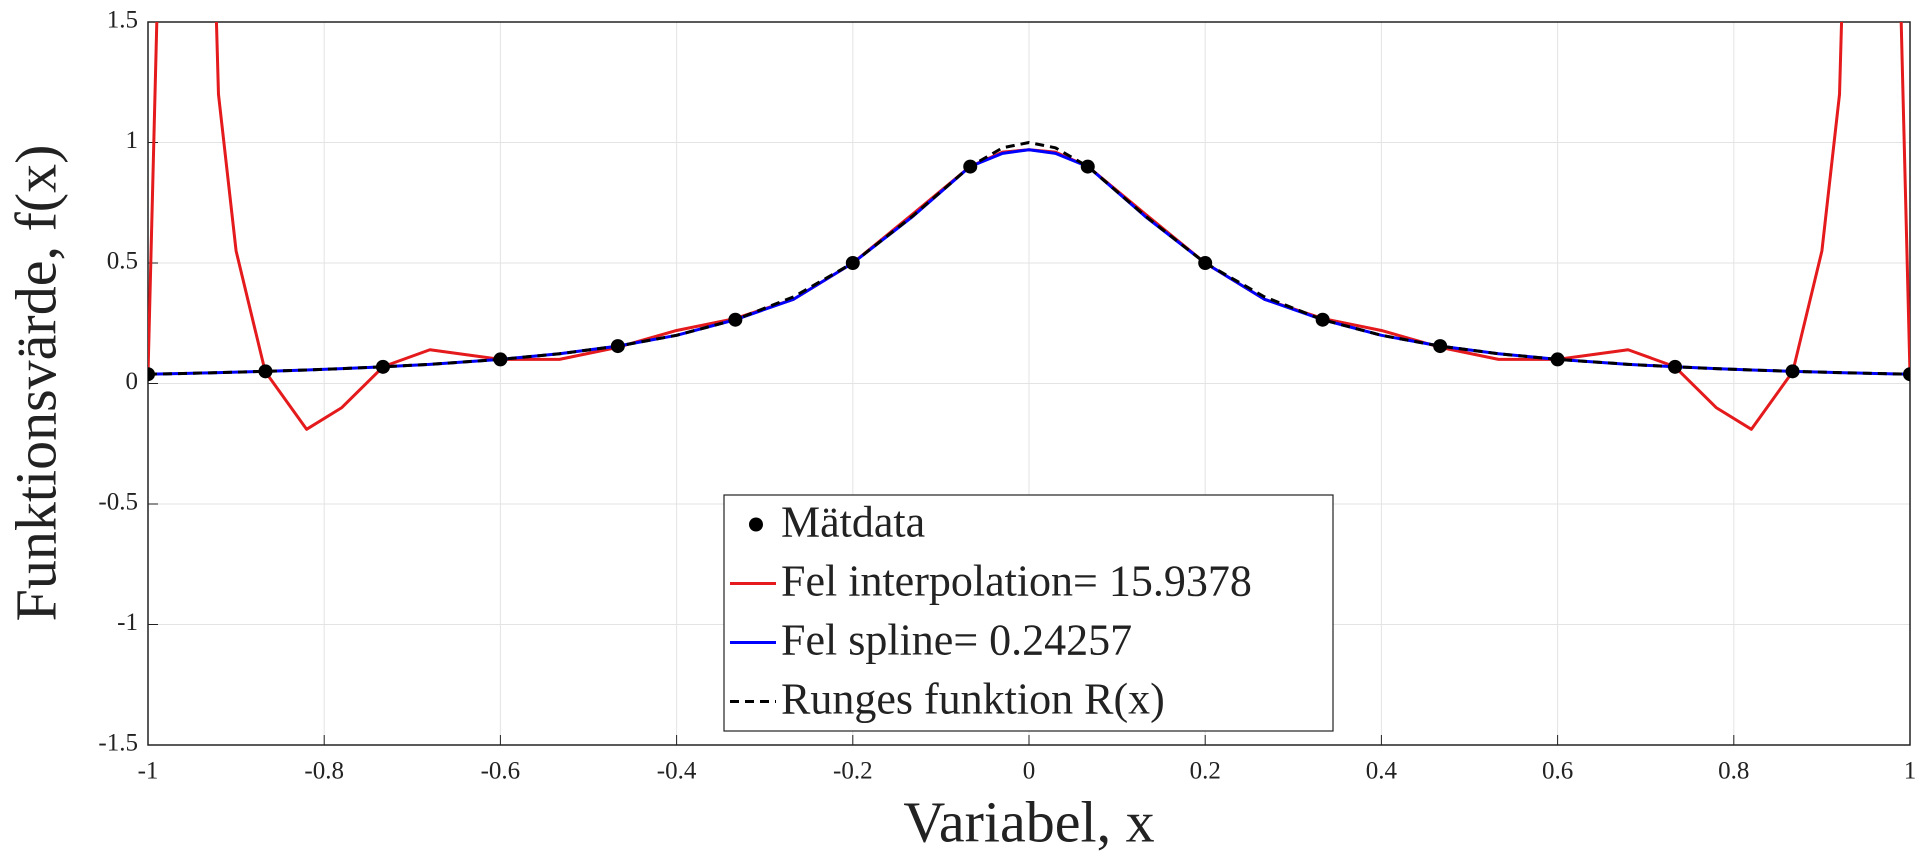 This screenshot has height=864, width=1932. I want to click on y-axis-label: Funktionsvärde, f(x), so click(35, 383).